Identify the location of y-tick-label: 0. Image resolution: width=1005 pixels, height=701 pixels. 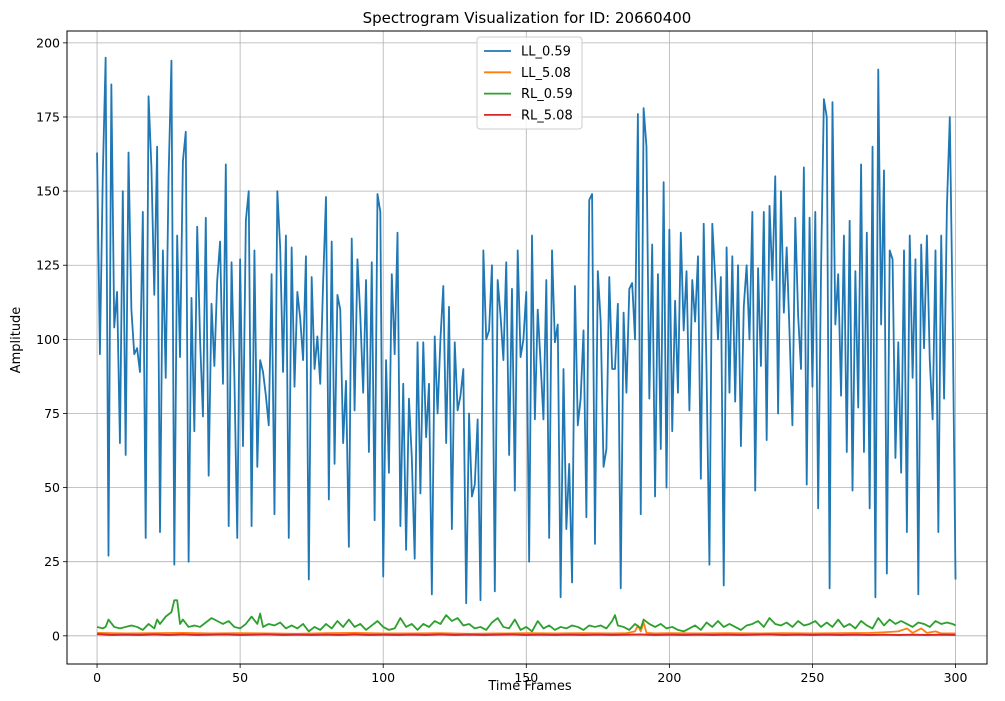
(56, 635).